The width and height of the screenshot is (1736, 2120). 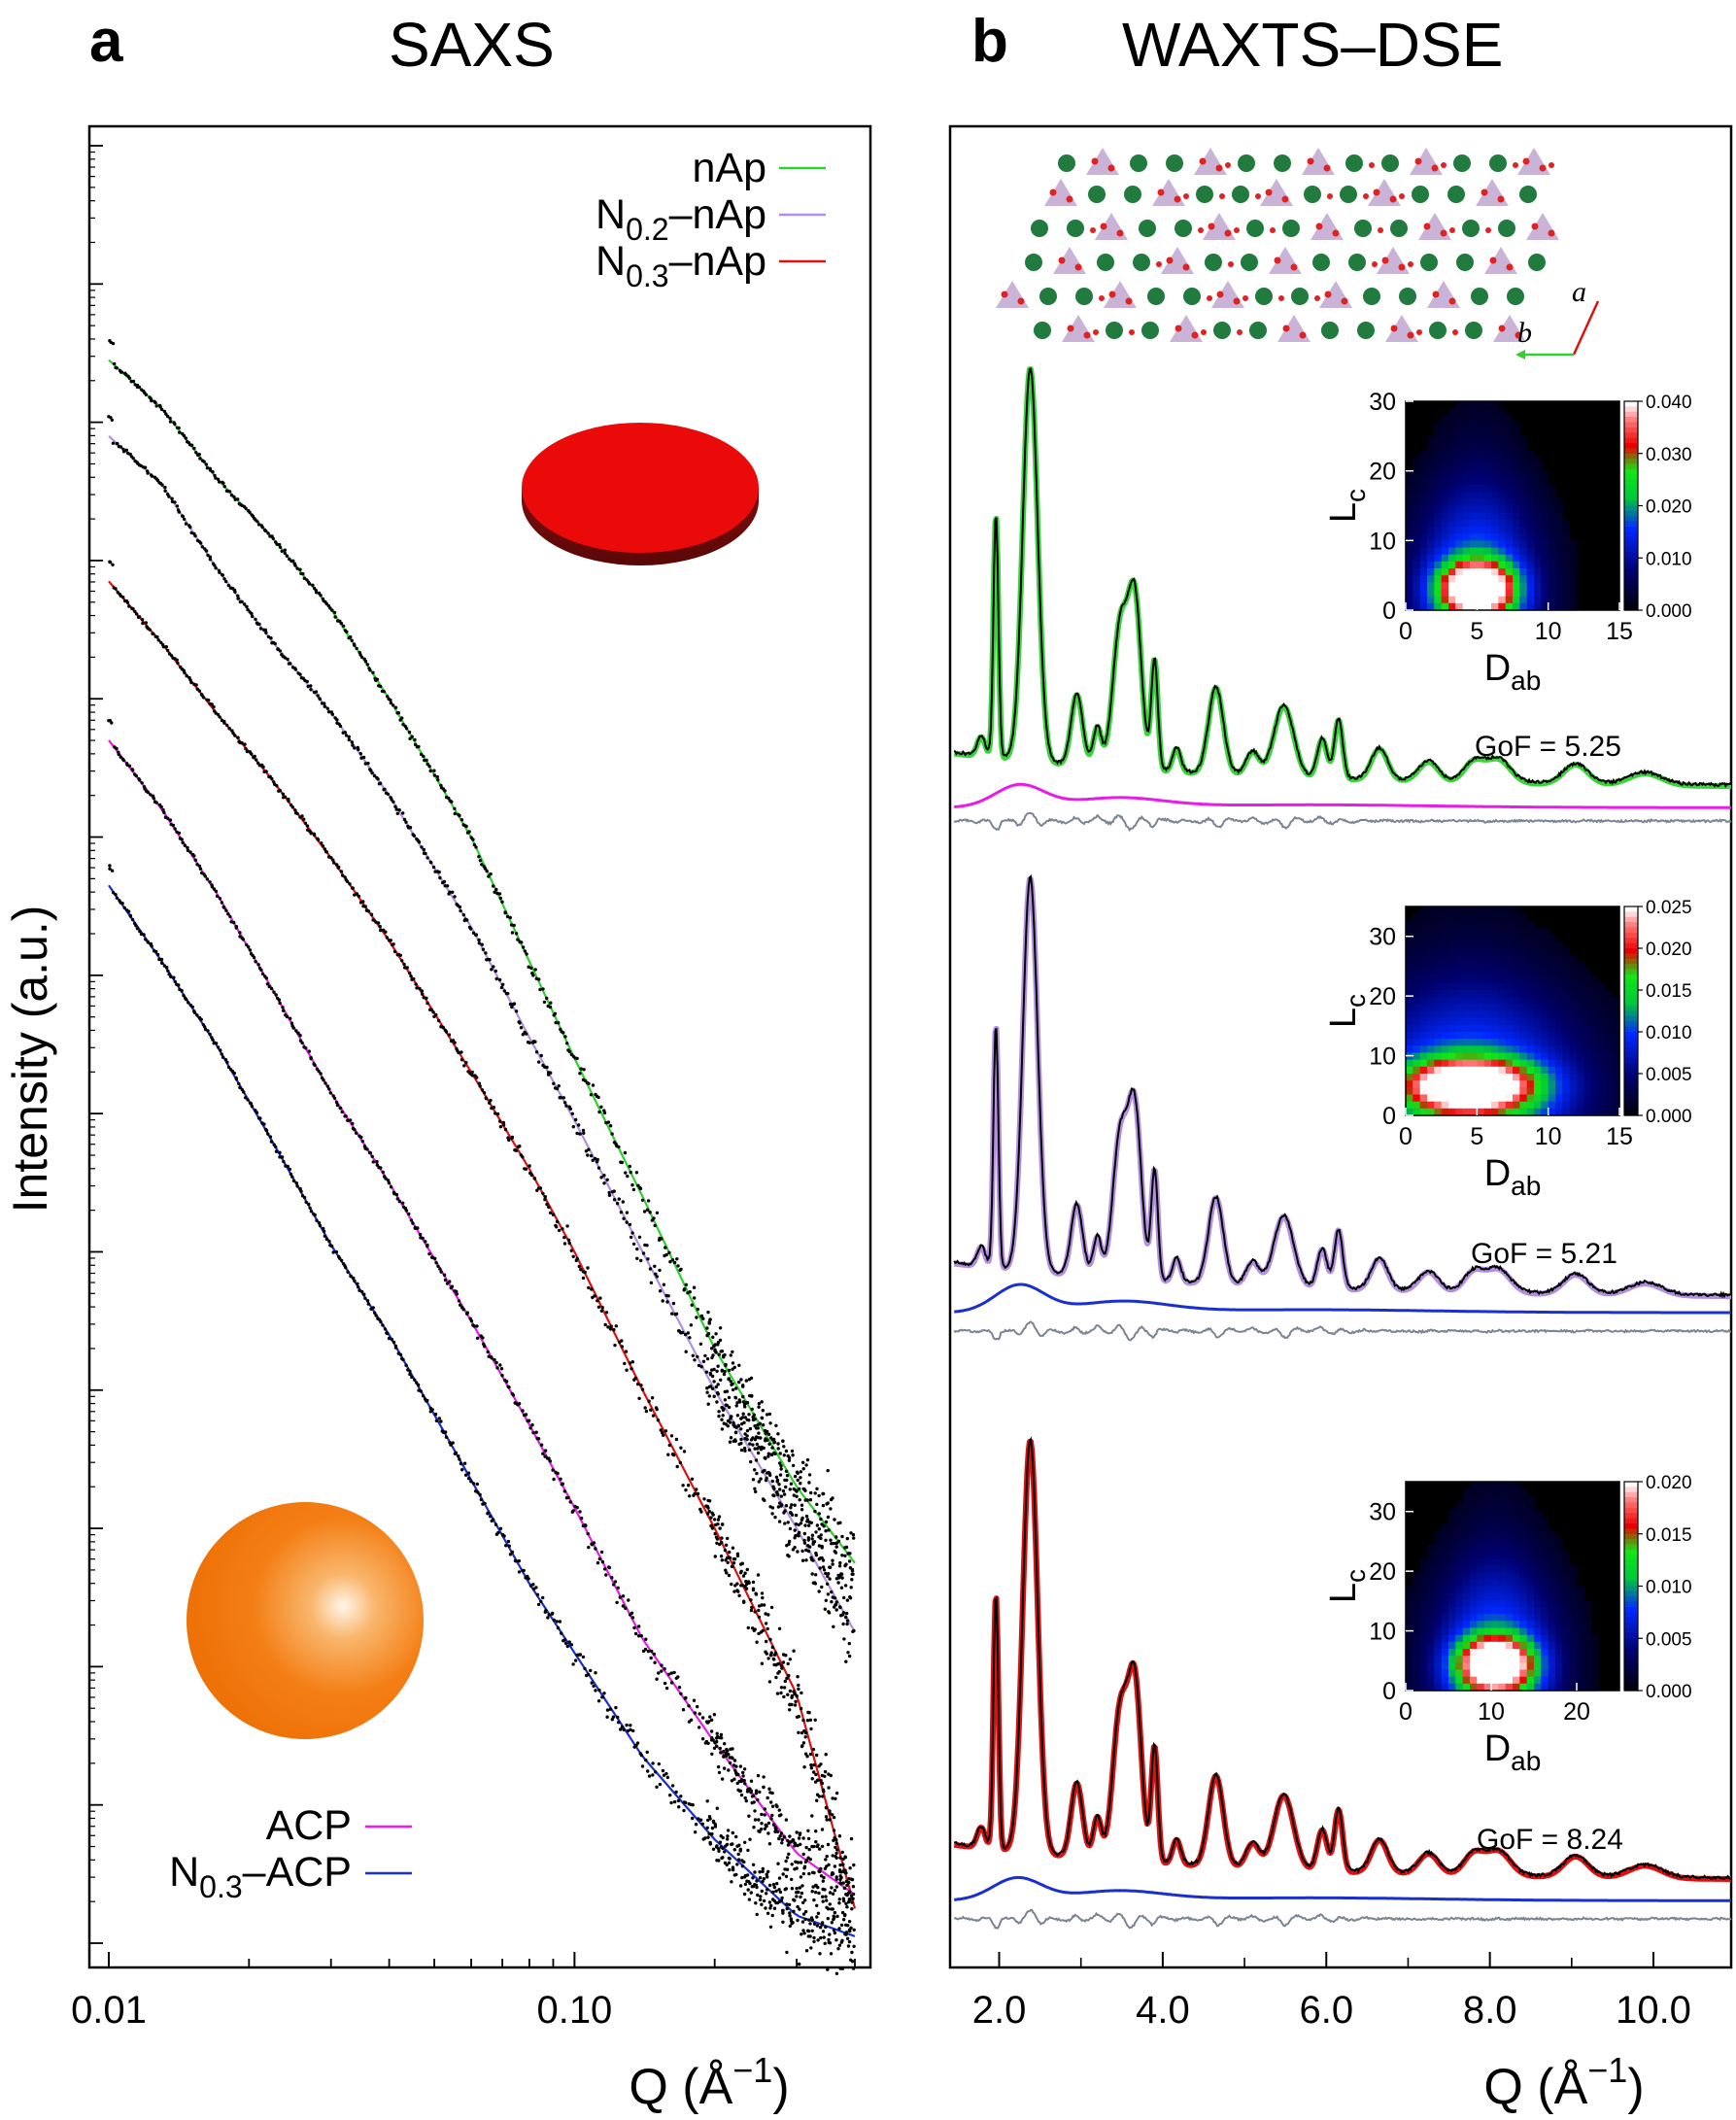 I want to click on calcium-atom, so click(x=1138, y=163).